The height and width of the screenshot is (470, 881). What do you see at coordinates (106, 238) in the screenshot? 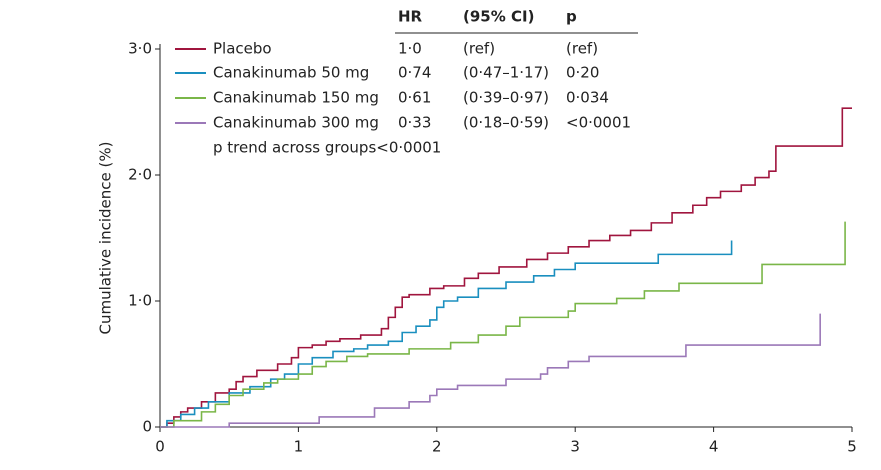
I see `y-axis-label: Cumulative incidence (%)` at bounding box center [106, 238].